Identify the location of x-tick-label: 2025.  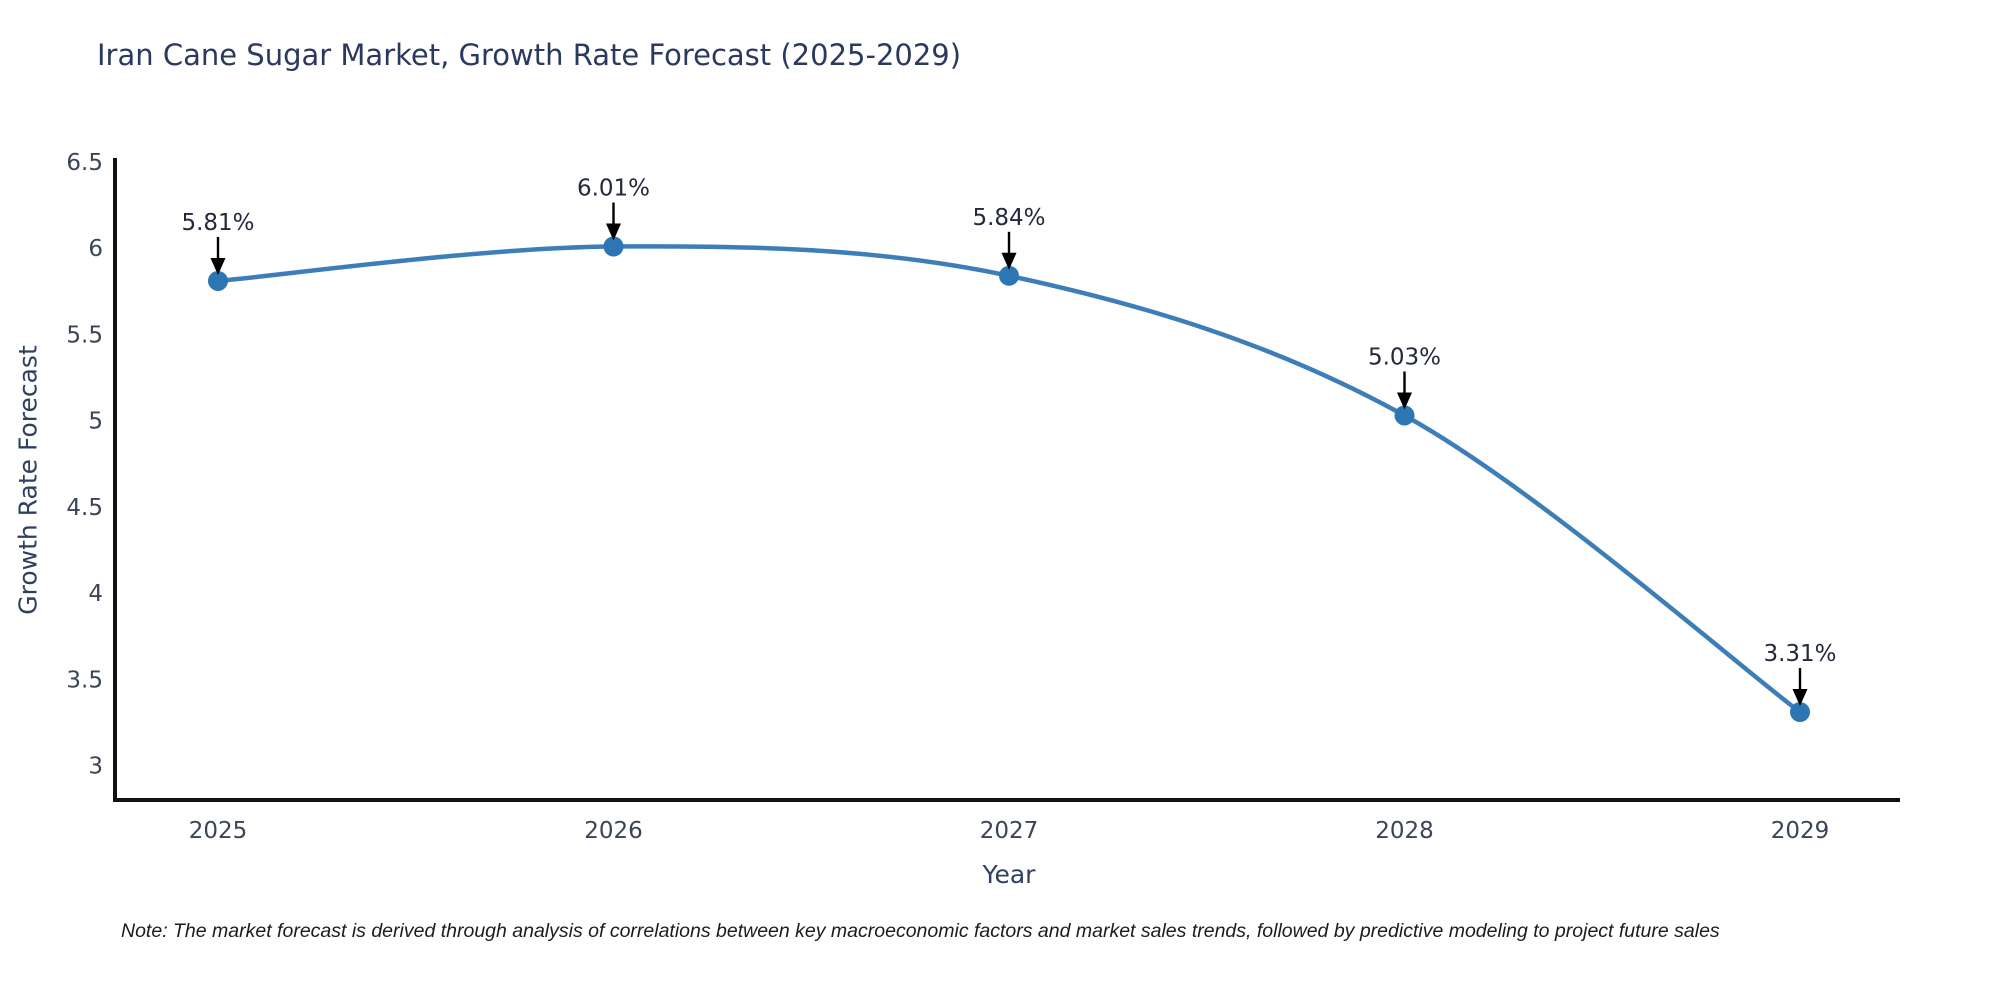
(218, 831).